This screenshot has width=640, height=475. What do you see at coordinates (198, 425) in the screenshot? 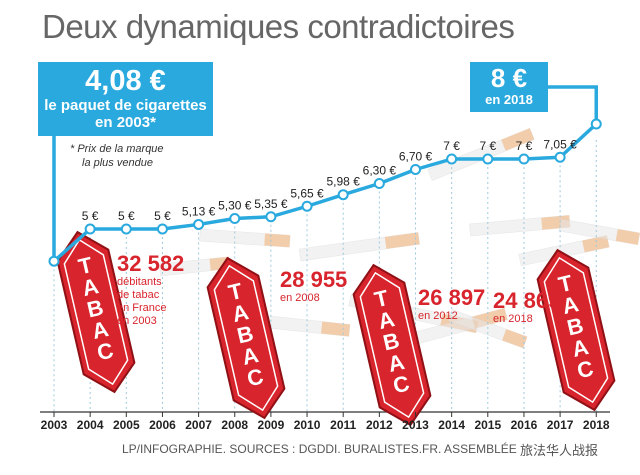
I see `x-tick-label: 2007` at bounding box center [198, 425].